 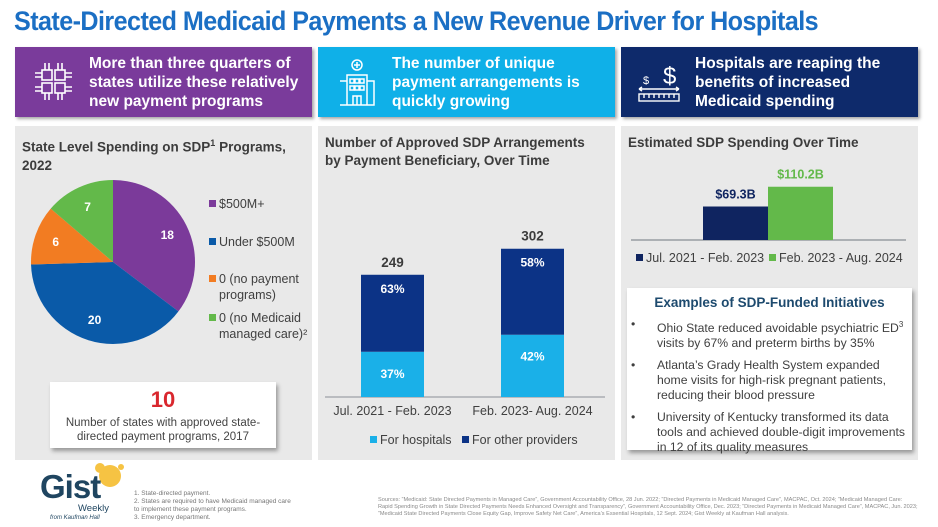 I want to click on legend-item: $500M+, so click(x=237, y=204).